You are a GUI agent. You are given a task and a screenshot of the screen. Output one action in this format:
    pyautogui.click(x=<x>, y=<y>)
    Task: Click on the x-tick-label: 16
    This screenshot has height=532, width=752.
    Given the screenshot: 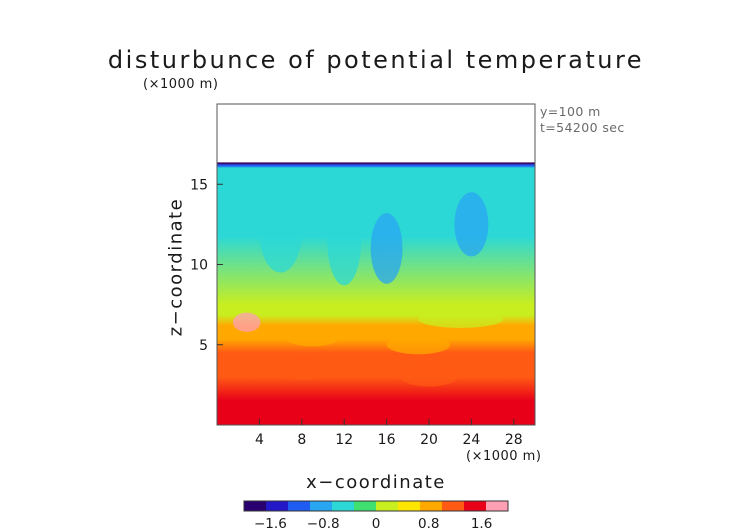 What is the action you would take?
    pyautogui.click(x=387, y=440)
    